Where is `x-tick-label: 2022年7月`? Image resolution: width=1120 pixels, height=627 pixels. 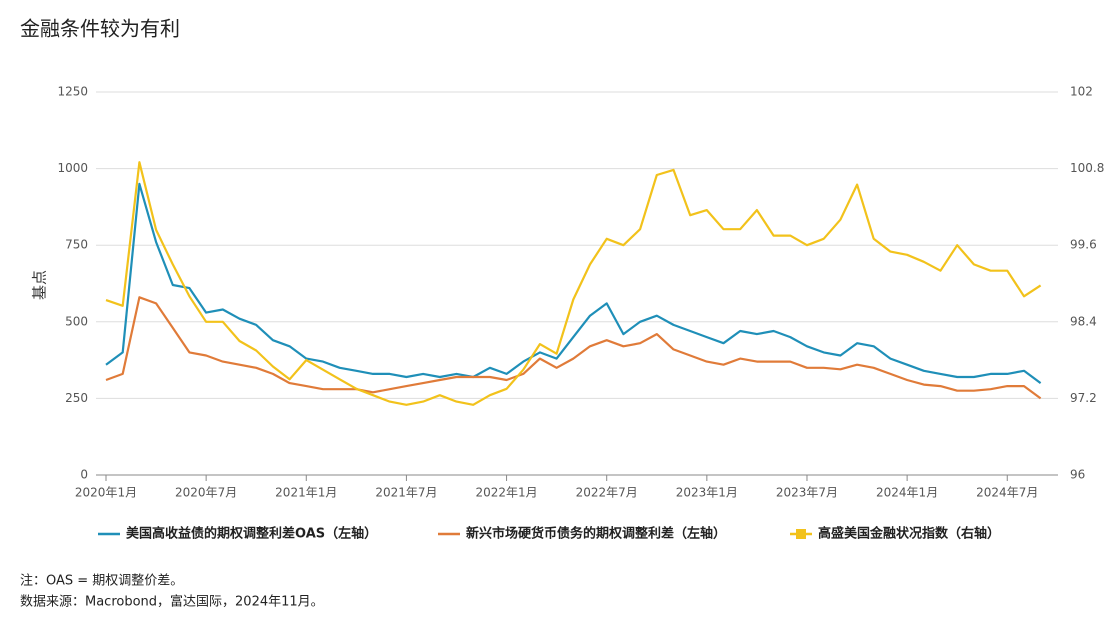 x-tick-label: 2022年7月 is located at coordinates (607, 493).